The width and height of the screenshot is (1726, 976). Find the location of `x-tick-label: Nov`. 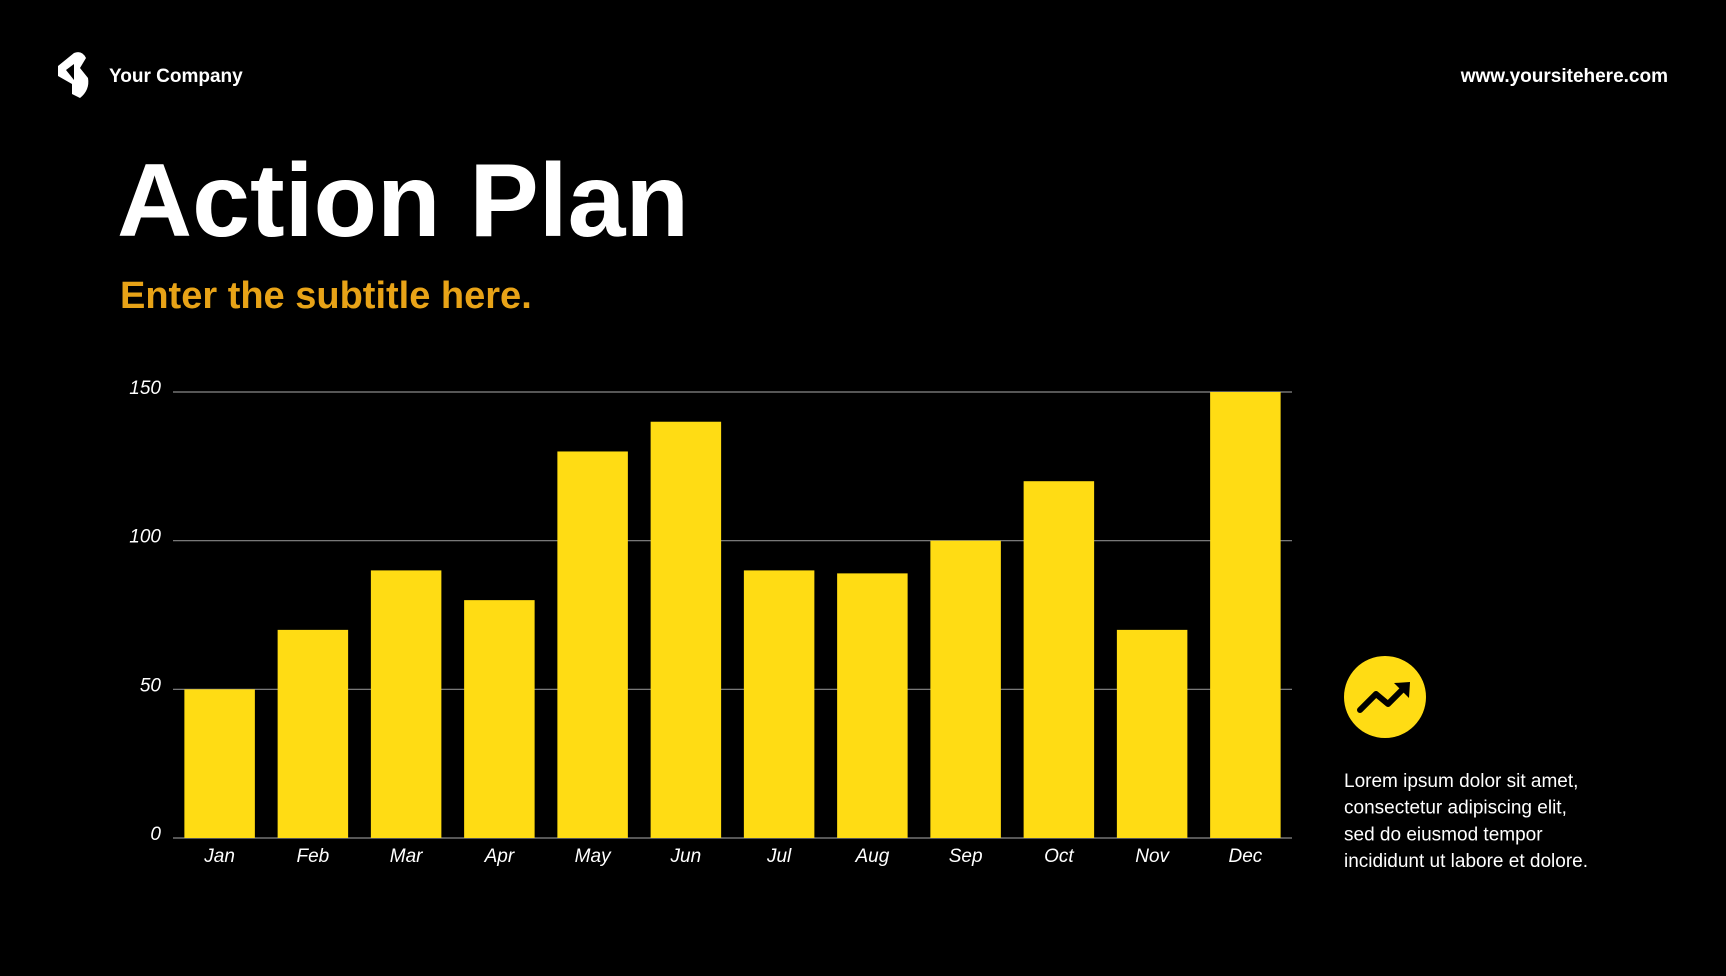

x-tick-label: Nov is located at coordinates (1152, 856).